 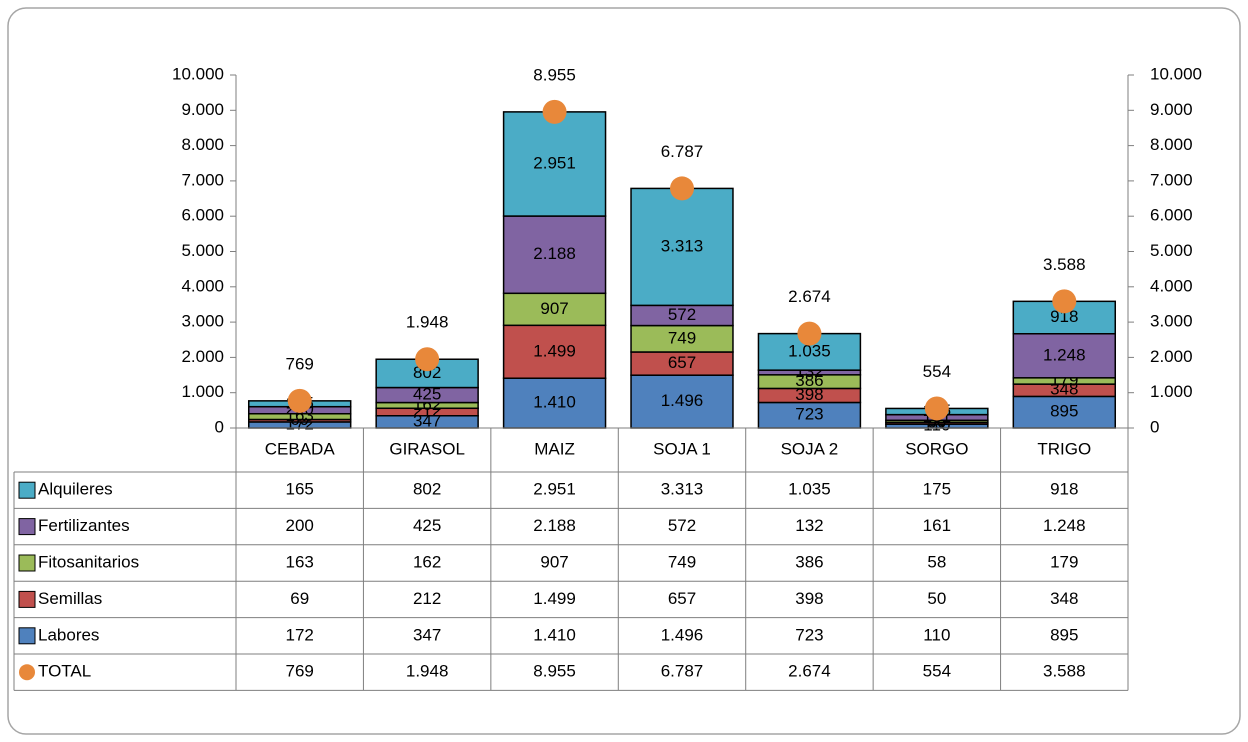 What do you see at coordinates (809, 394) in the screenshot?
I see `data-label: 398` at bounding box center [809, 394].